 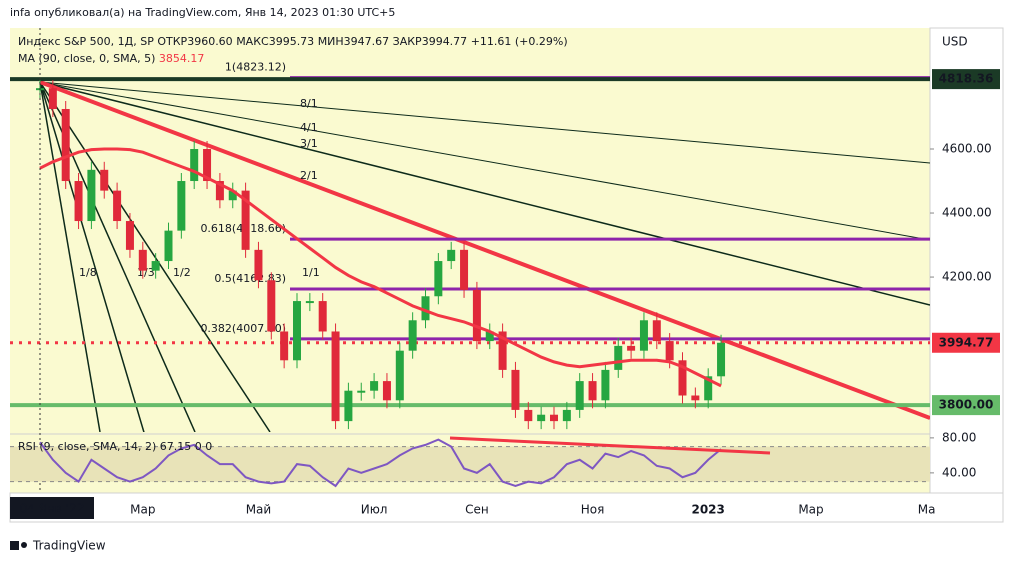 I want to click on gann-label: 4/1, so click(x=309, y=127).